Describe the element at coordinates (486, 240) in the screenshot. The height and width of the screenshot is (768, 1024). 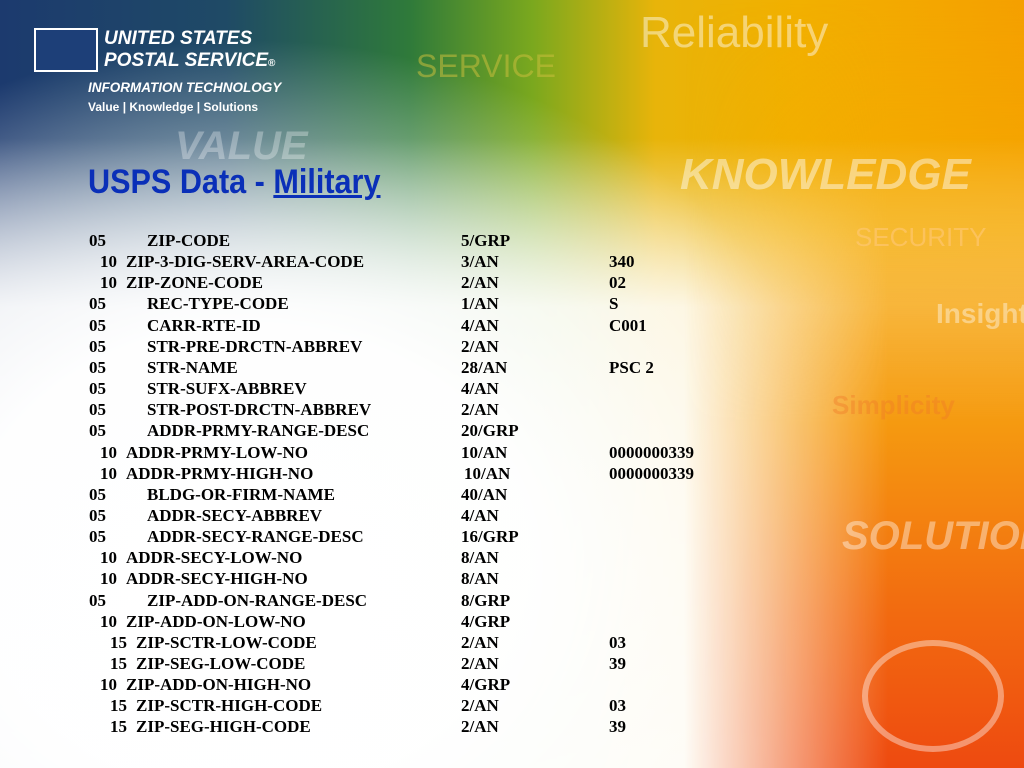
I see `field-size: 5/GRP` at that location.